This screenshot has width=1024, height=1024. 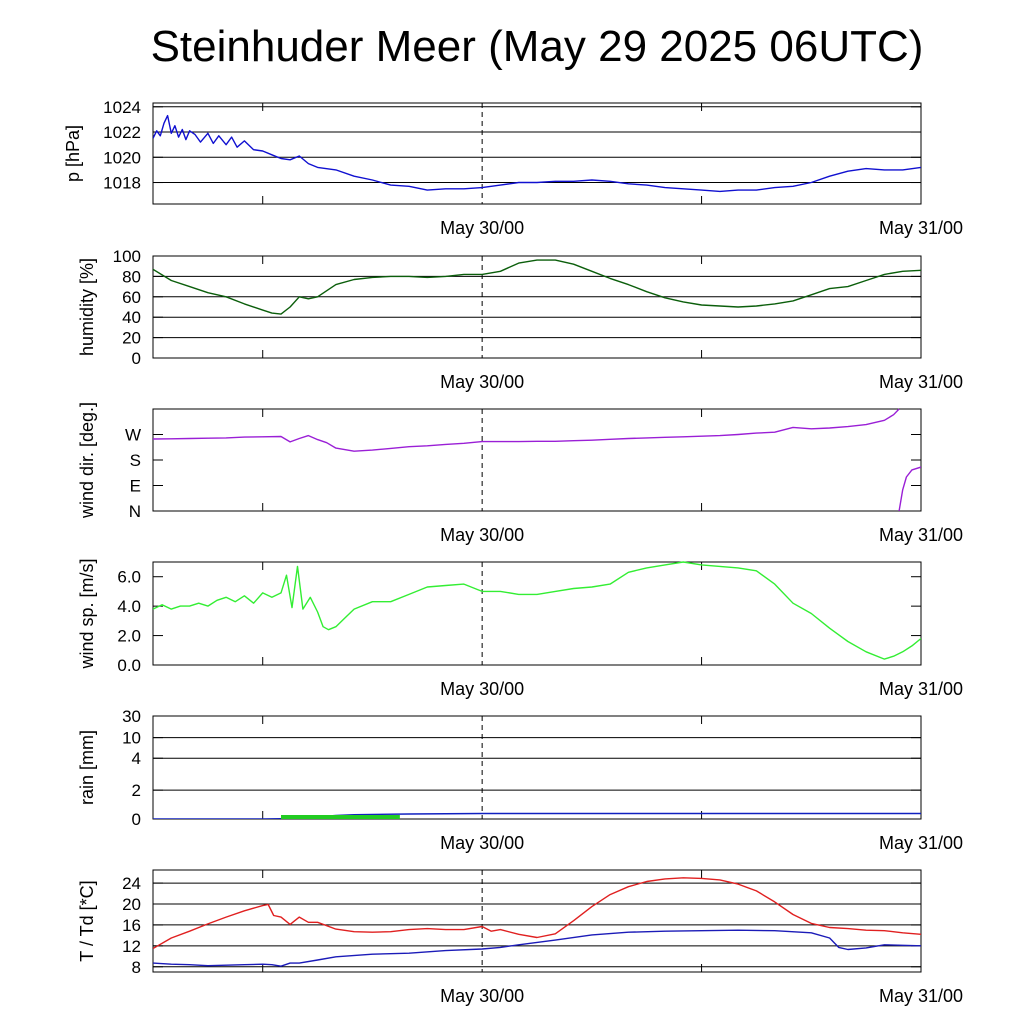 I want to click on series-rain_total-line, so click(x=537, y=815).